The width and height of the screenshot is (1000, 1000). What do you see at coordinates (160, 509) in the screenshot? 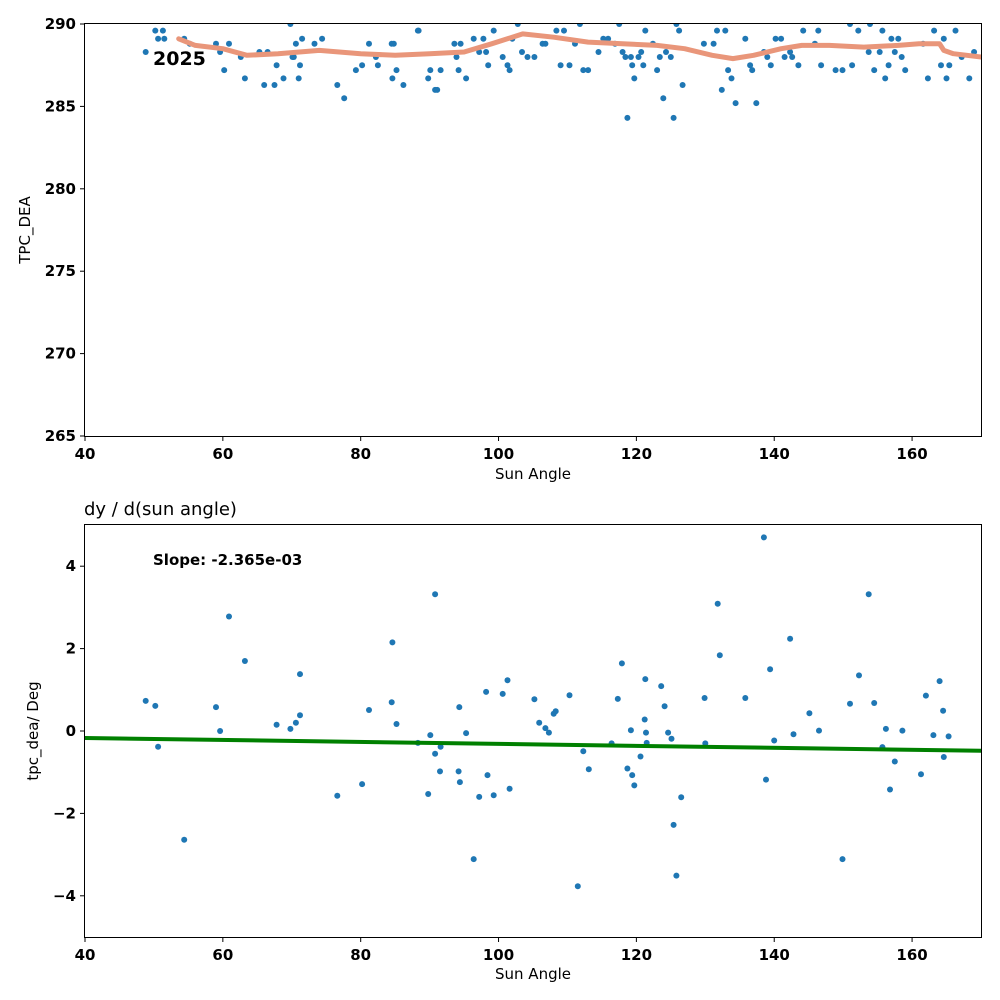
I see `bottom-plot-title: dy / d(sun angle)` at bounding box center [160, 509].